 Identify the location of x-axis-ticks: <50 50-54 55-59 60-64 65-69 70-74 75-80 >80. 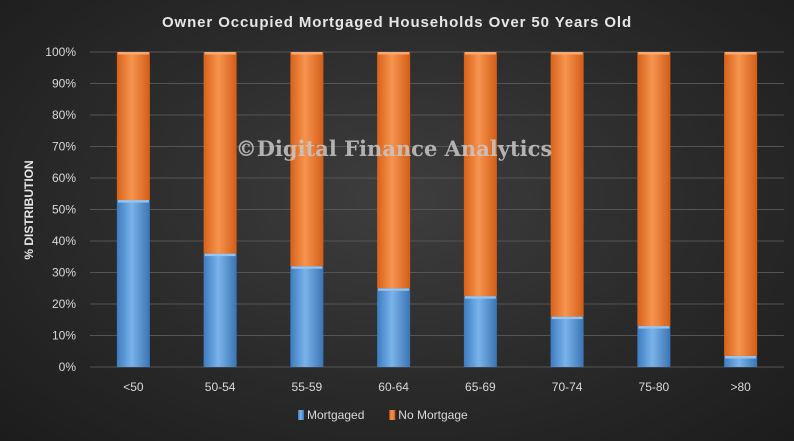
(437, 387).